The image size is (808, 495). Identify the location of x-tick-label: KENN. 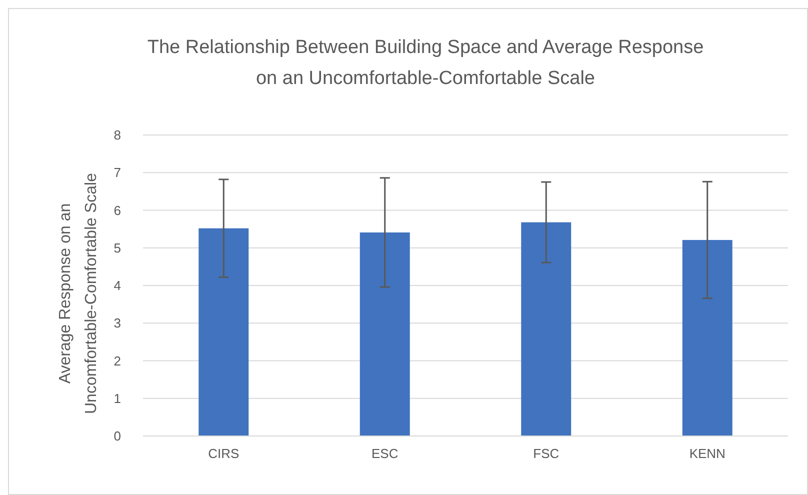
(707, 453).